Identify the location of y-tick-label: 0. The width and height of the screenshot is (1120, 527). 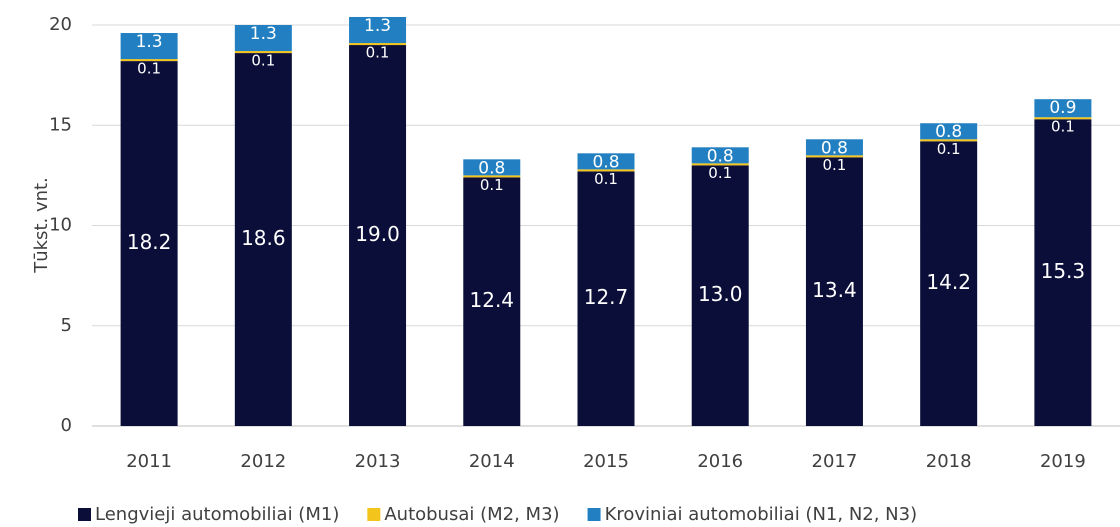
(66, 425).